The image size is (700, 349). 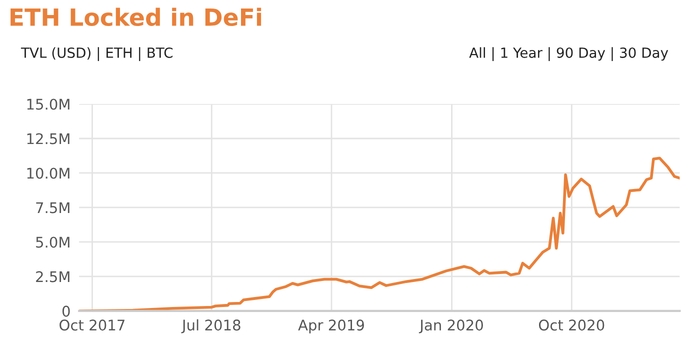 I want to click on text: All | 1 Year | 90 Day | 30 Day, so click(x=568, y=54).